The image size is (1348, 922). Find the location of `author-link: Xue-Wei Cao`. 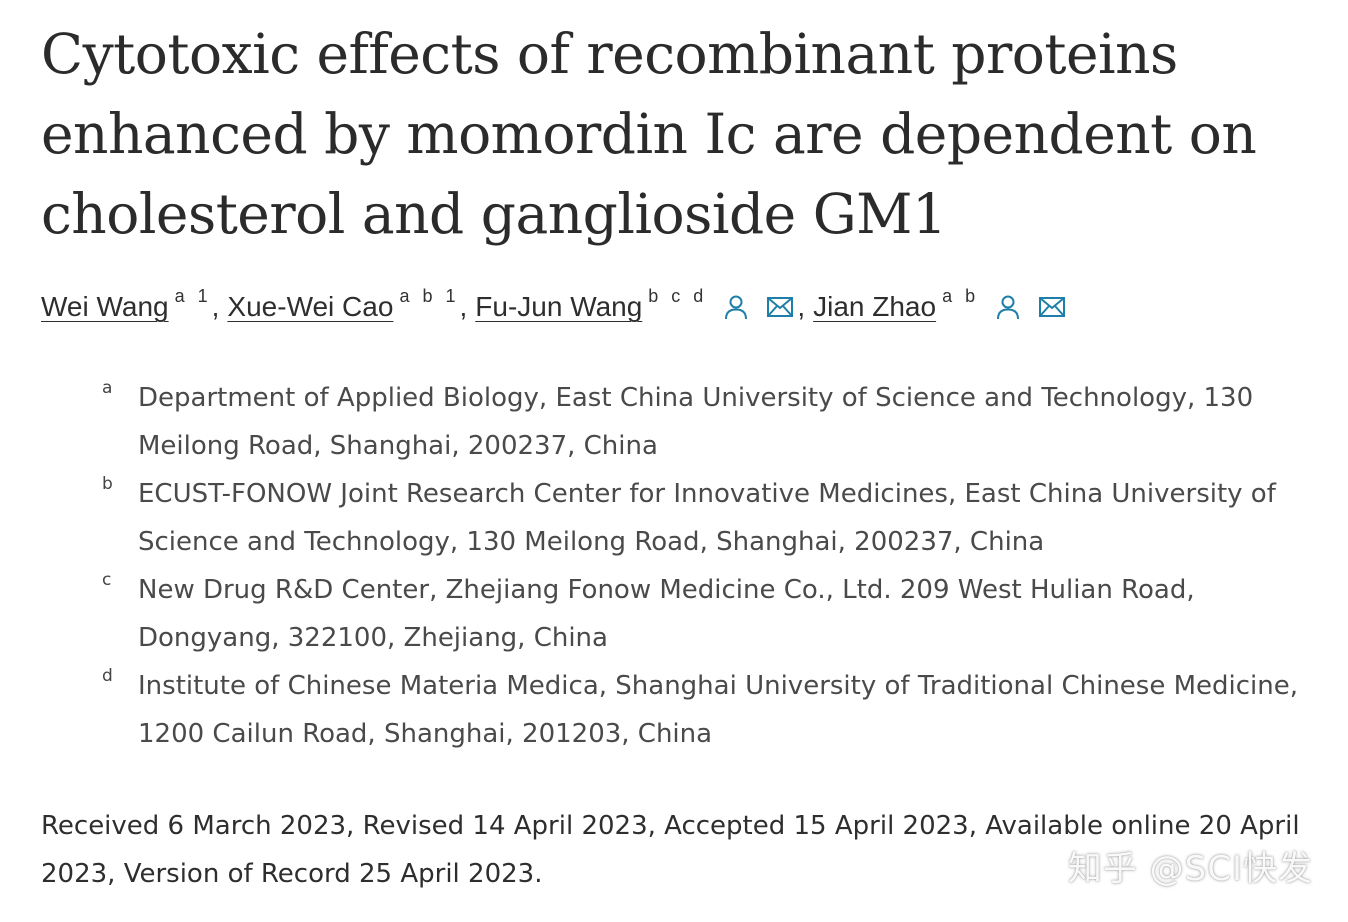

author-link: Xue-Wei Cao is located at coordinates (310, 306).